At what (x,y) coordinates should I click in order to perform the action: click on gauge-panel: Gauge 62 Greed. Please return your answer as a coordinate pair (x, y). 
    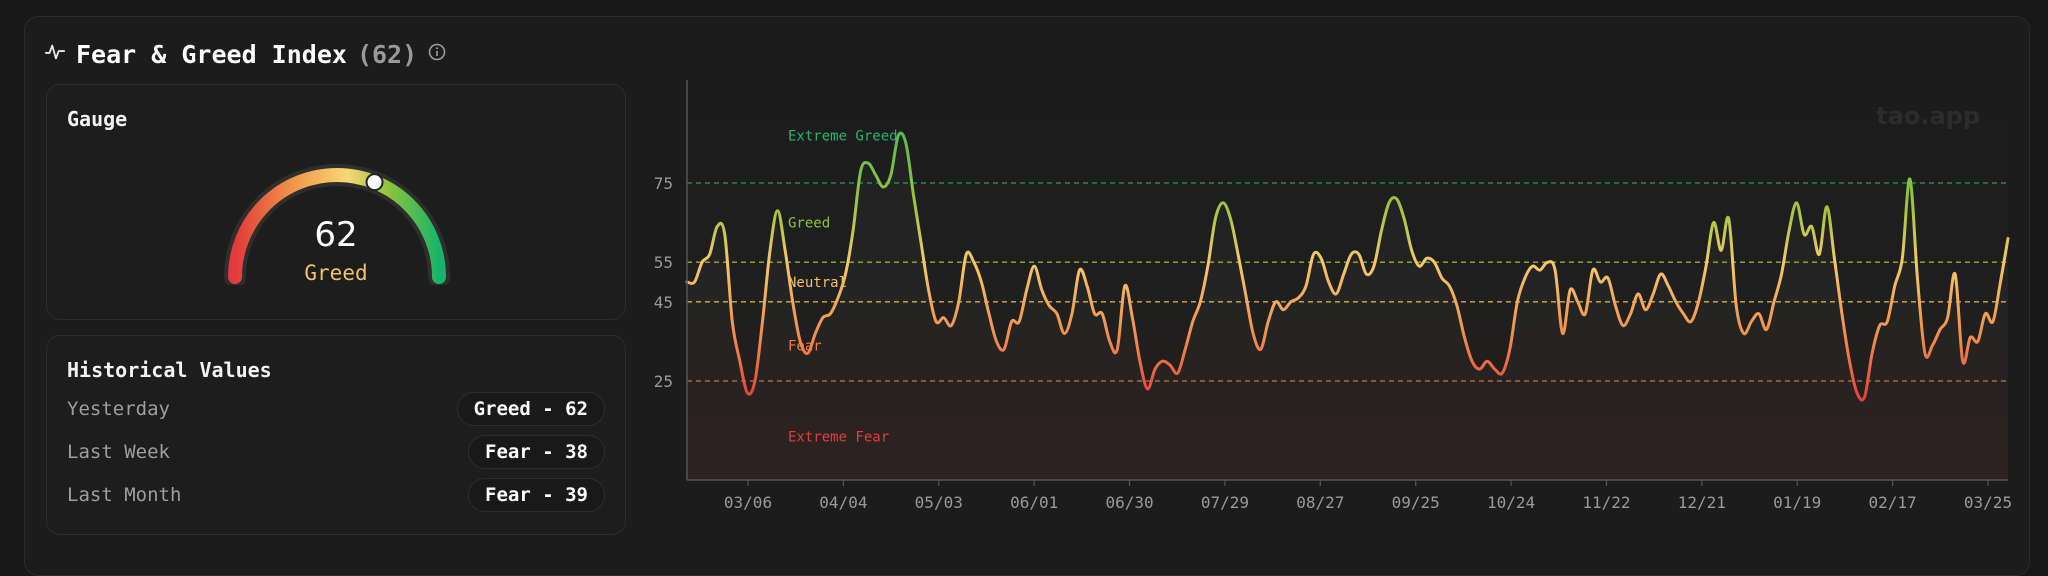
    Looking at the image, I should click on (336, 202).